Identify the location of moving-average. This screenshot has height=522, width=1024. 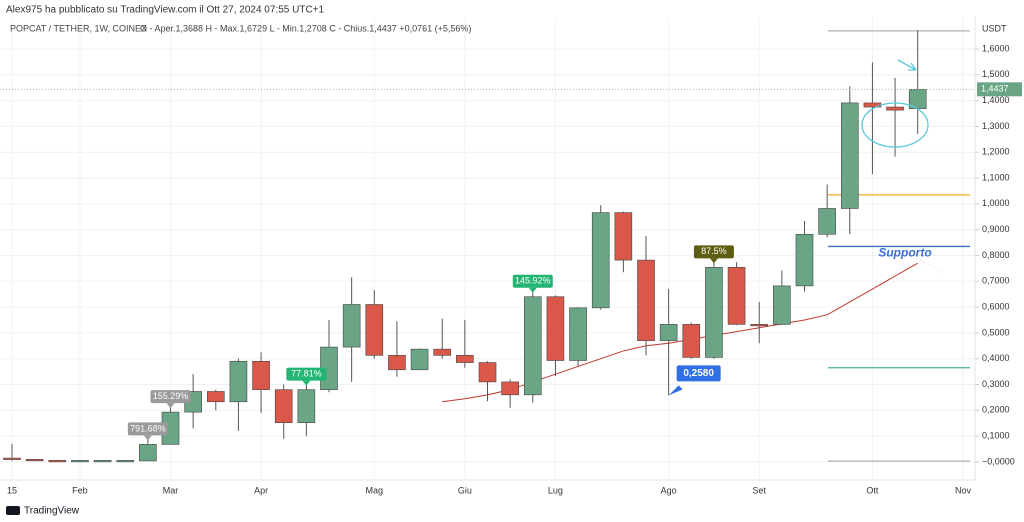
(680, 332).